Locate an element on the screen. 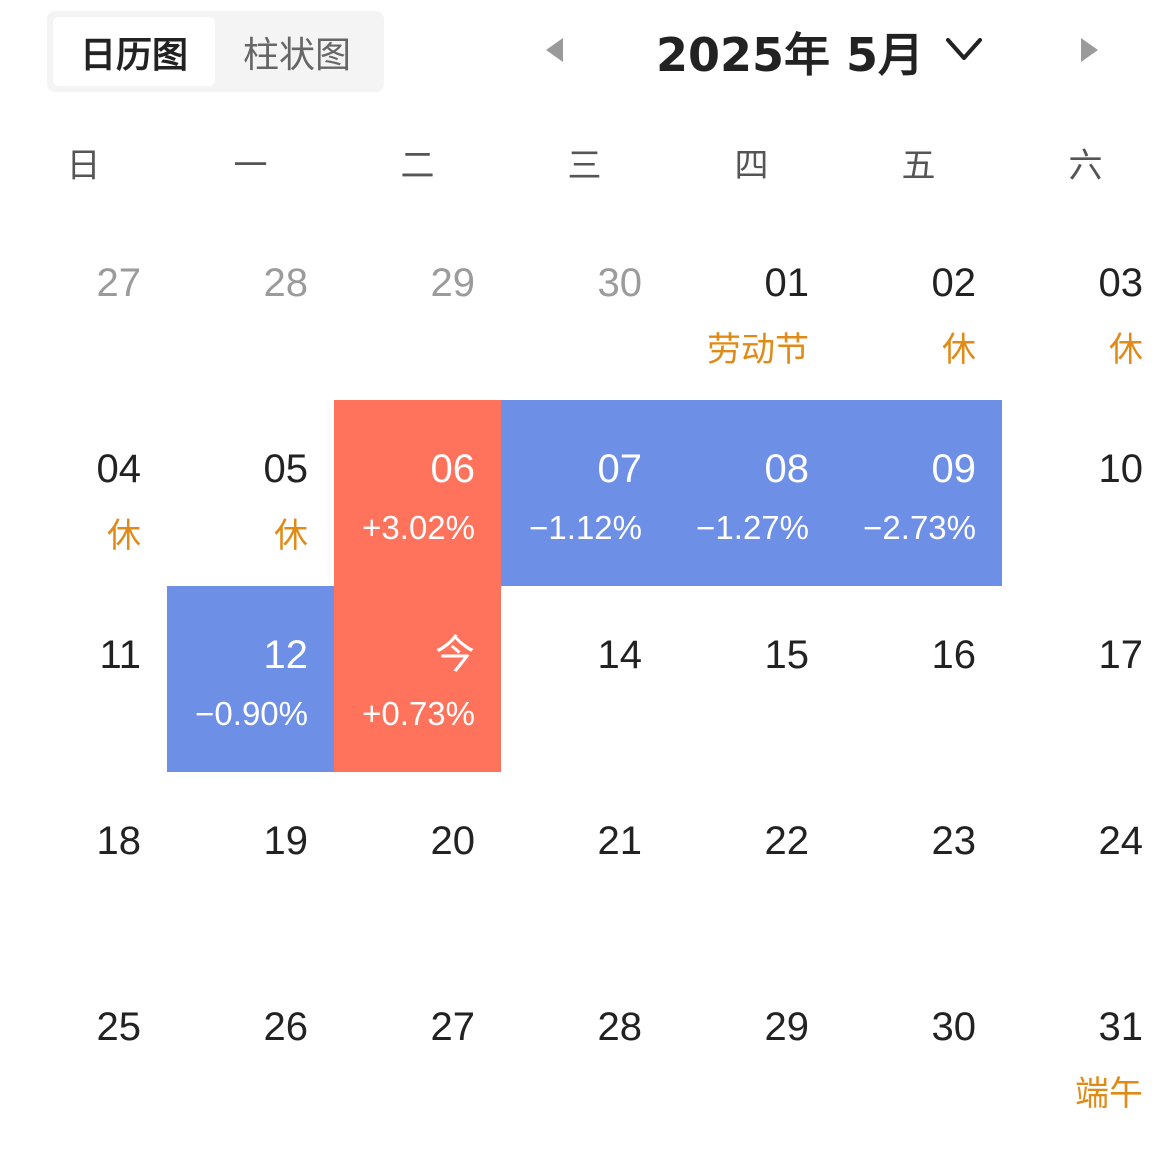  calendar-day-cell: 24 is located at coordinates (1085, 865).